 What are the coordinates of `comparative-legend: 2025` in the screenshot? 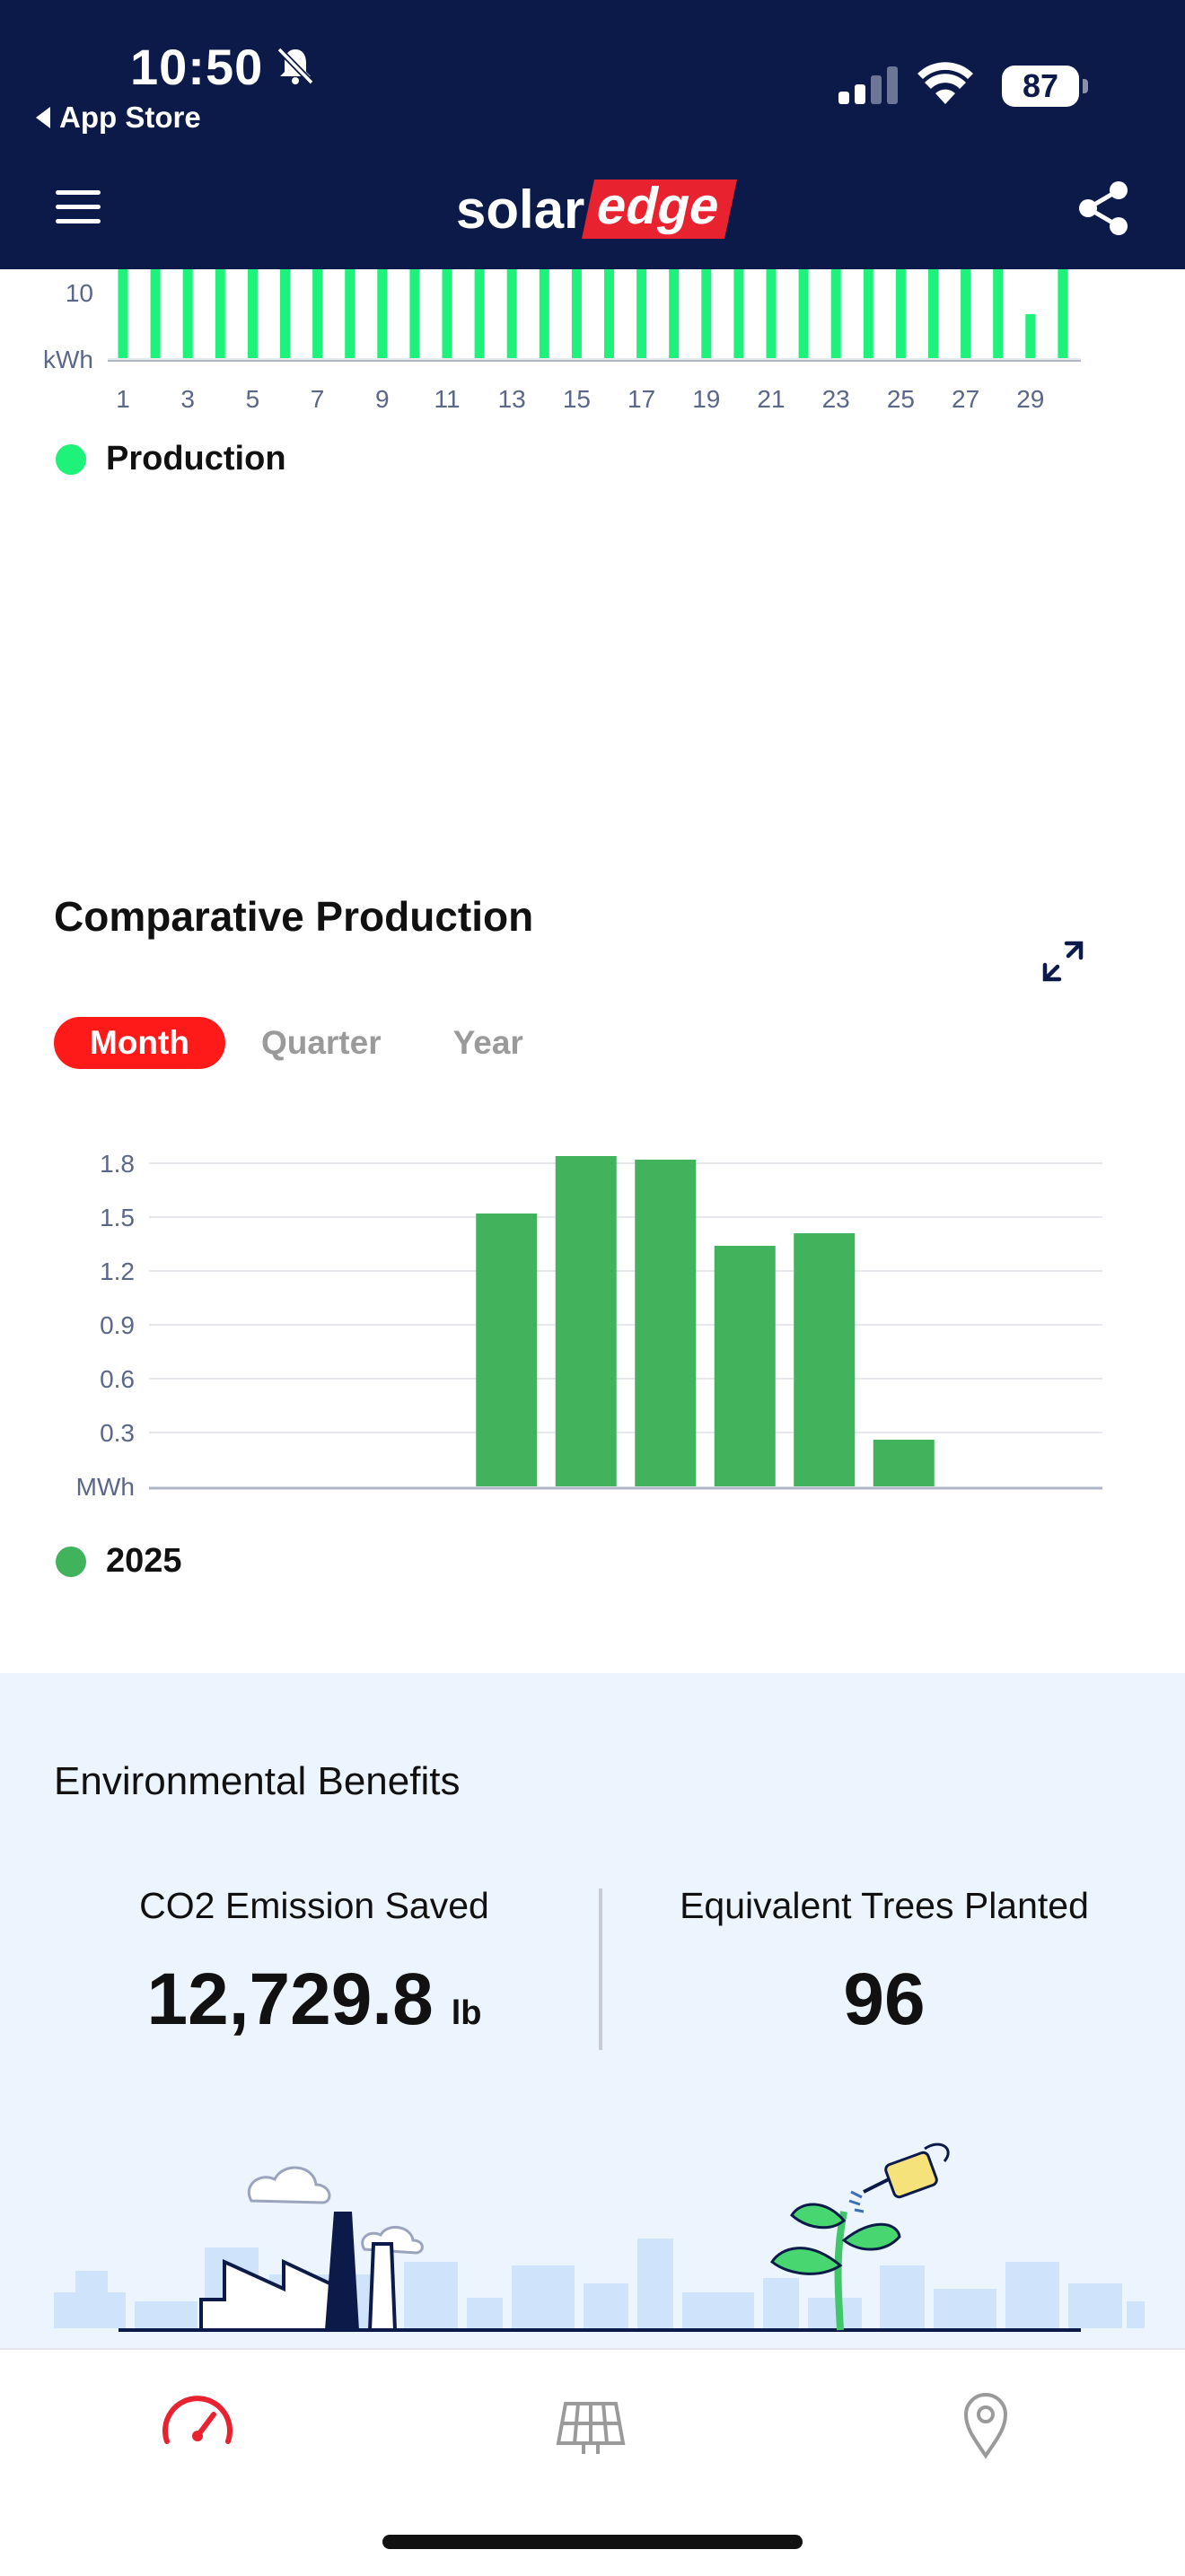 It's located at (119, 1561).